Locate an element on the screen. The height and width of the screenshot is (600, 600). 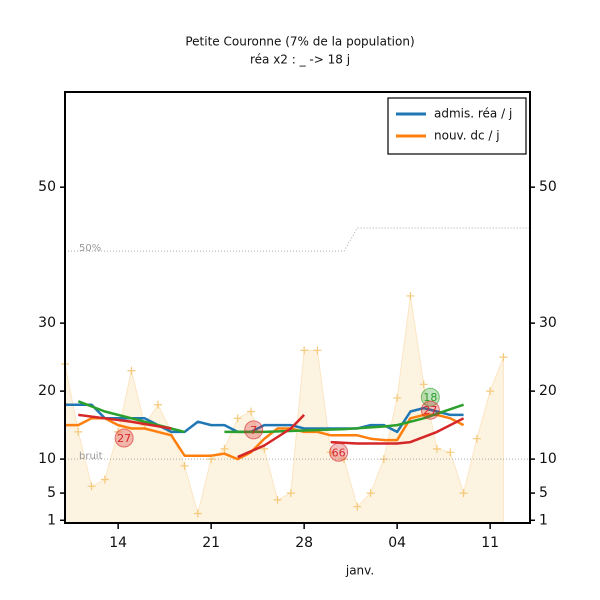
y-tick-label: 5 is located at coordinates (51, 493).